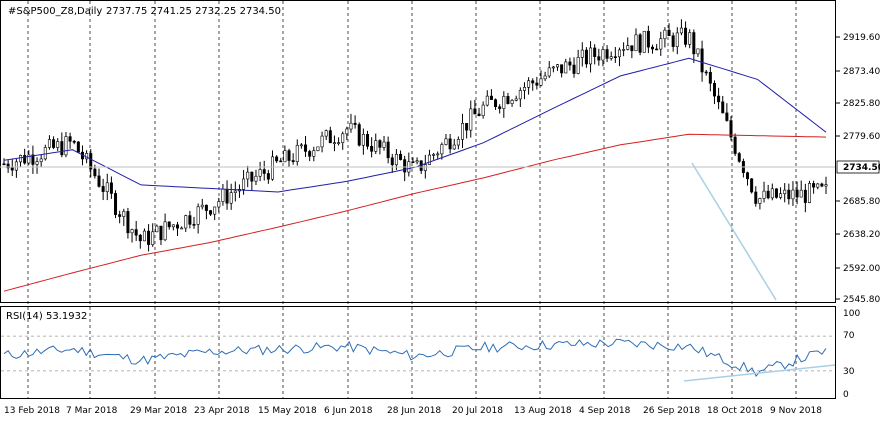 The image size is (880, 424). I want to click on rsi-tick-label: 100, so click(851, 314).